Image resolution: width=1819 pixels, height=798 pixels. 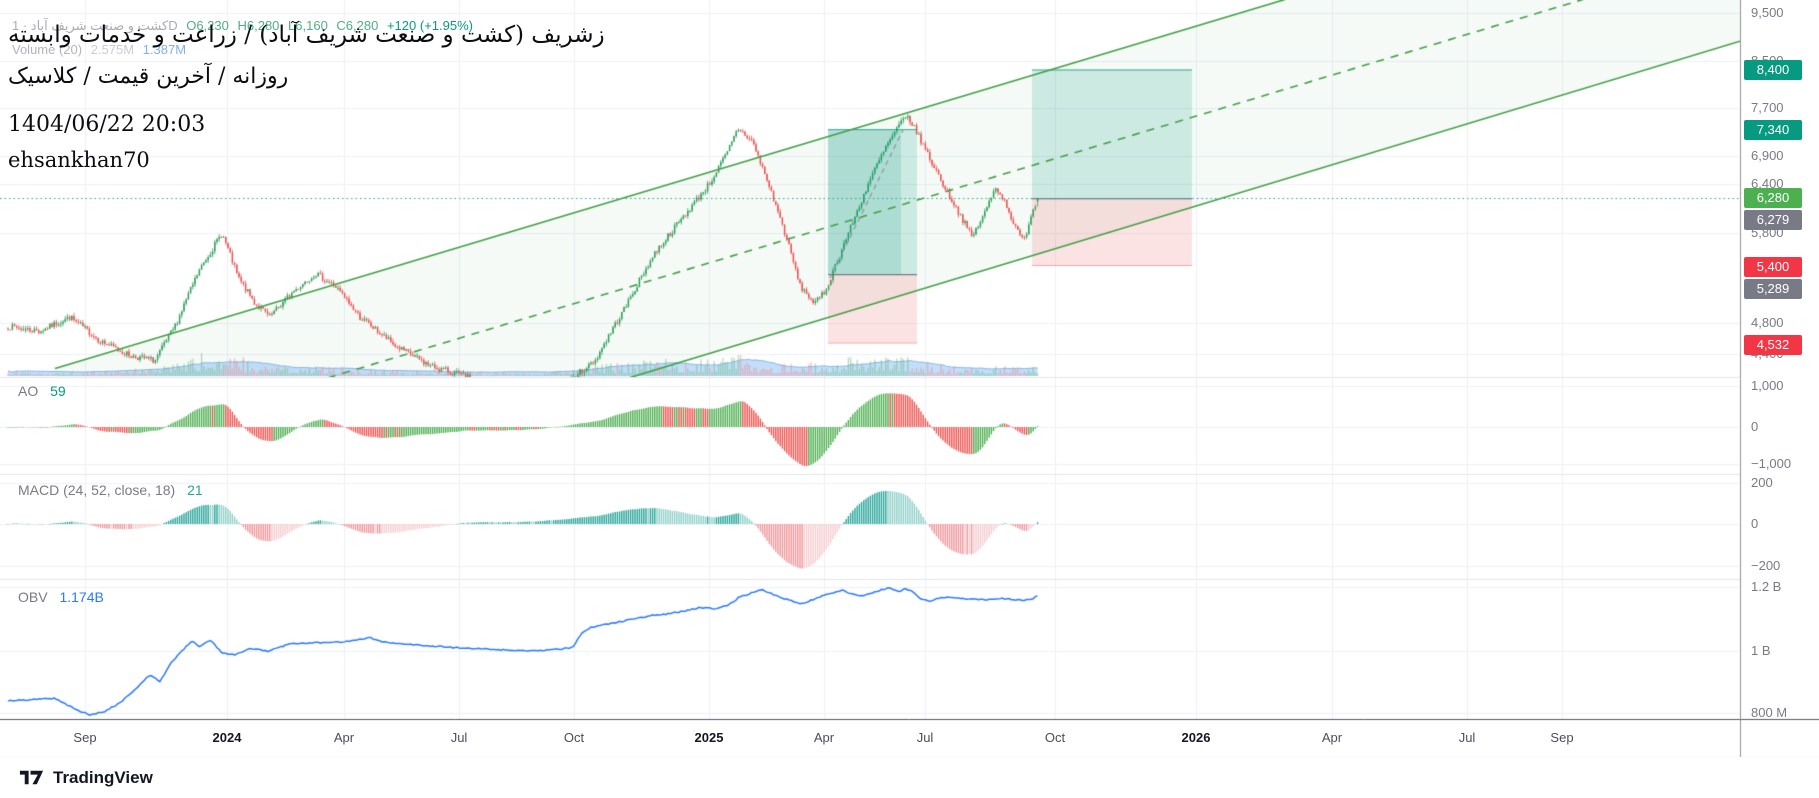 I want to click on tradingview-logo-icon, so click(x=31, y=777).